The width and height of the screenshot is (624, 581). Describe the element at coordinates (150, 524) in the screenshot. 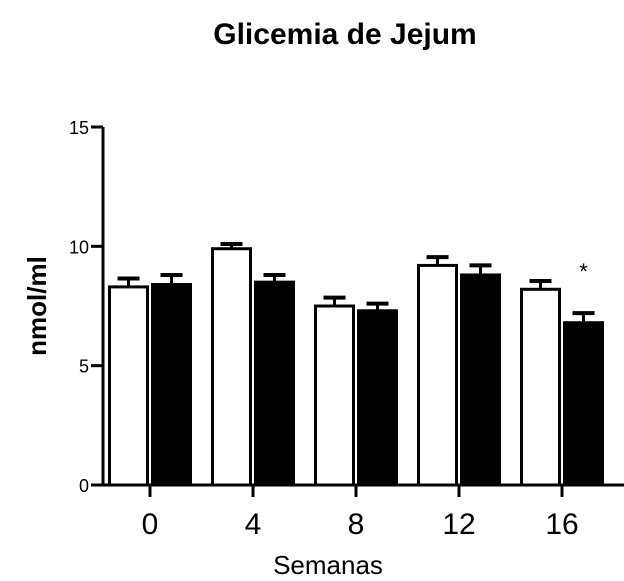

I see `x-tick-label: 0` at that location.